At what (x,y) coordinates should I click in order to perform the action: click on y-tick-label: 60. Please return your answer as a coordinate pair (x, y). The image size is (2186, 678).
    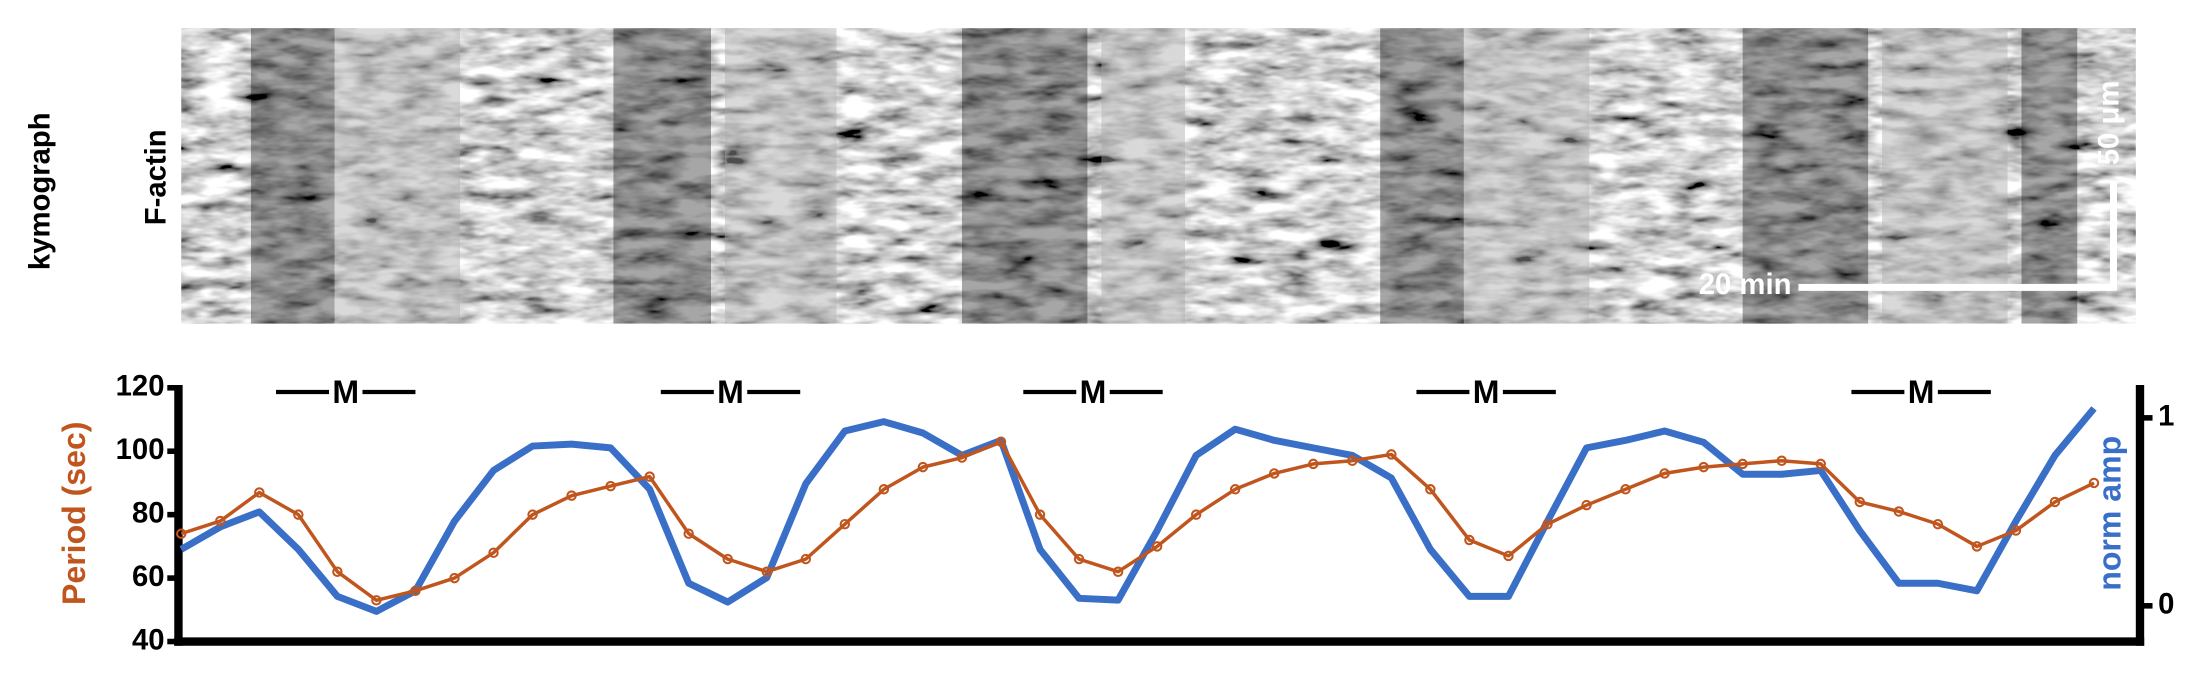
    Looking at the image, I should click on (148, 577).